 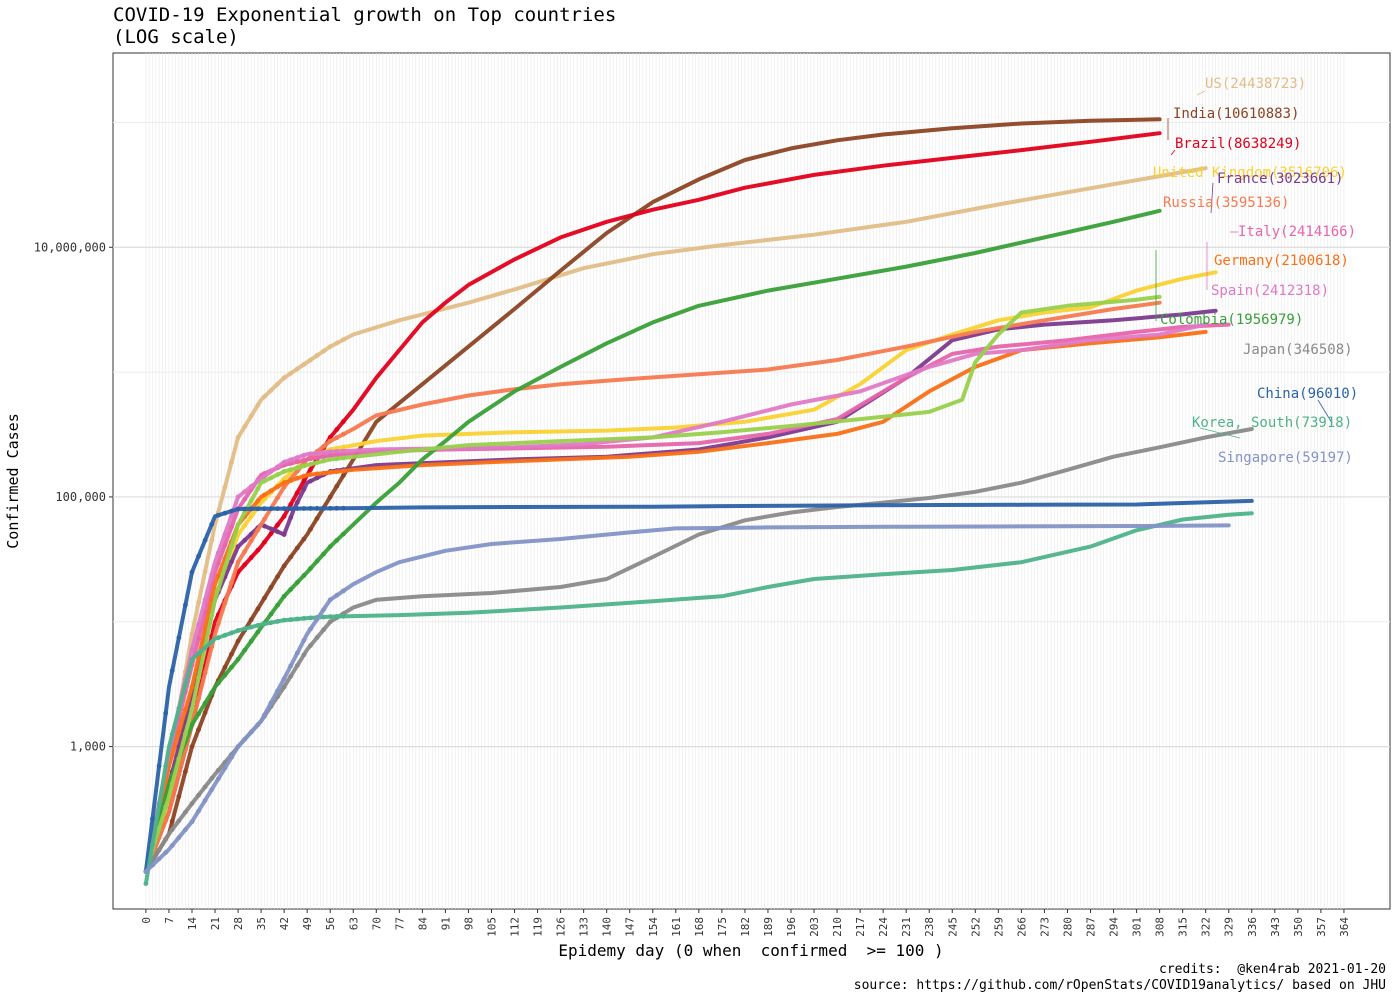 What do you see at coordinates (1212, 198) in the screenshot?
I see `label-leader-line` at bounding box center [1212, 198].